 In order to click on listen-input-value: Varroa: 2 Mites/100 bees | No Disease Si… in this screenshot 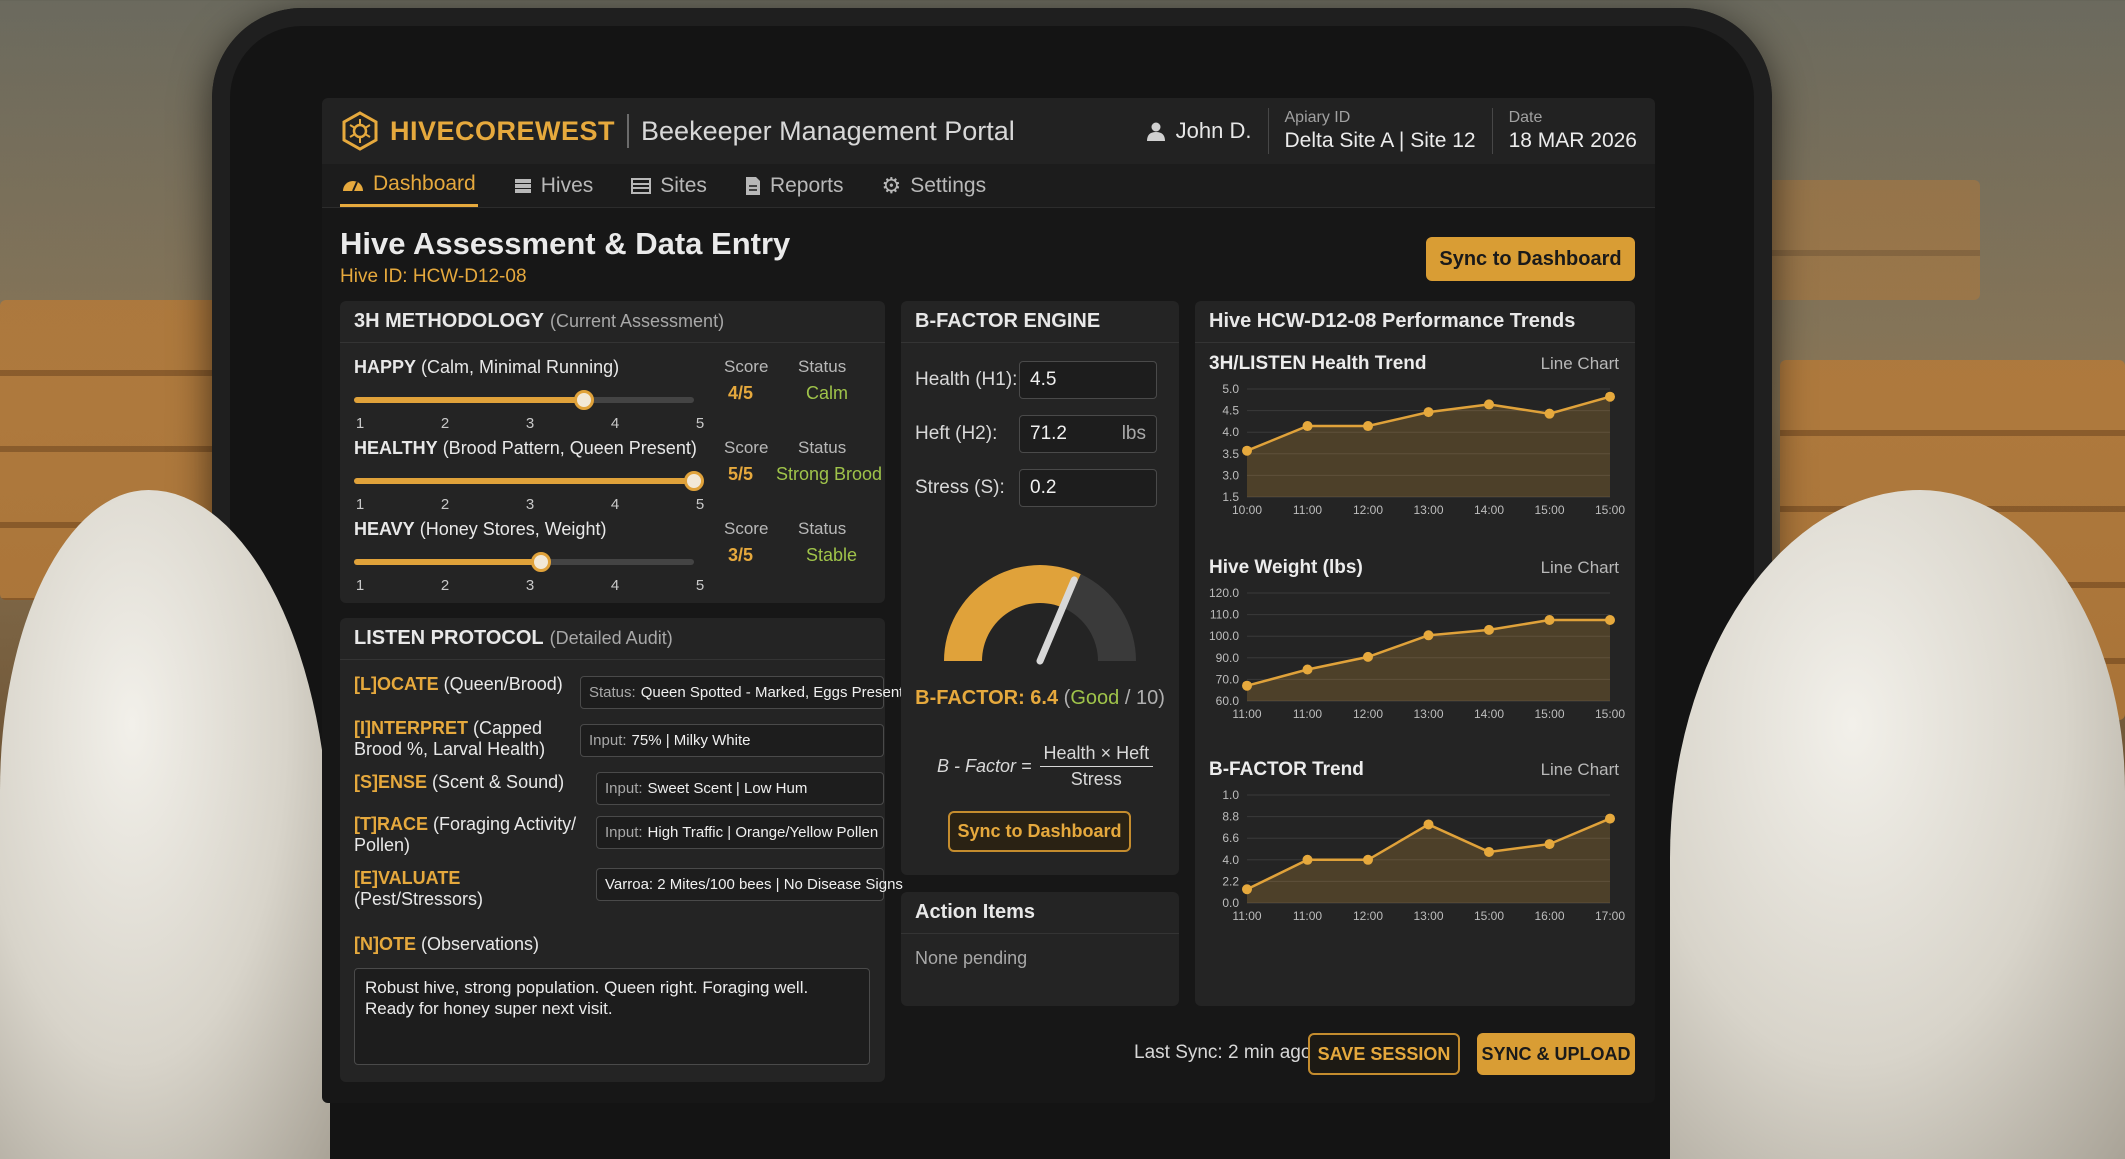, I will do `click(754, 884)`.